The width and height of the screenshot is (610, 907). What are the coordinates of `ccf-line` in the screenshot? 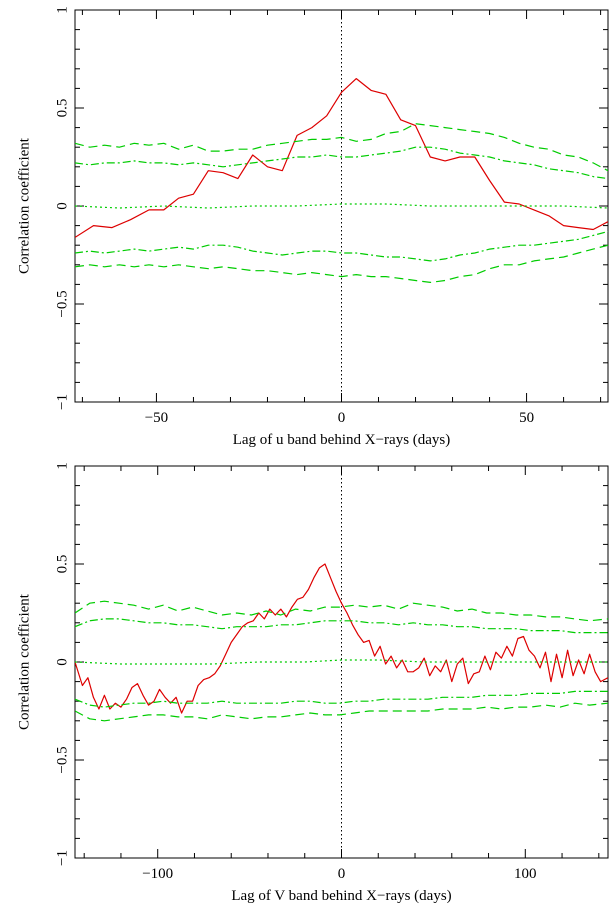 It's located at (341, 638).